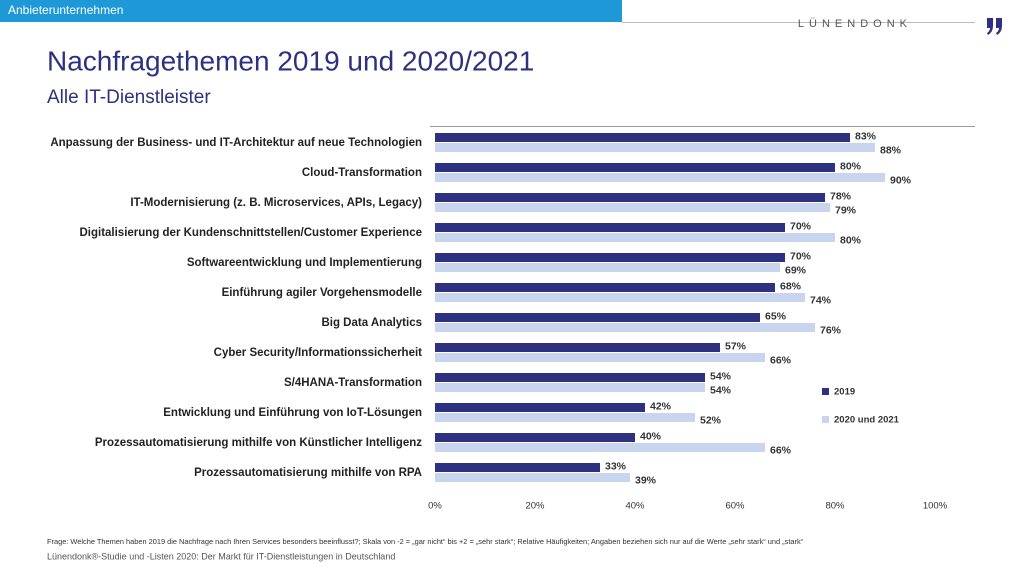 Image resolution: width=1024 pixels, height=581 pixels. Describe the element at coordinates (736, 346) in the screenshot. I see `value-label: 57%` at that location.